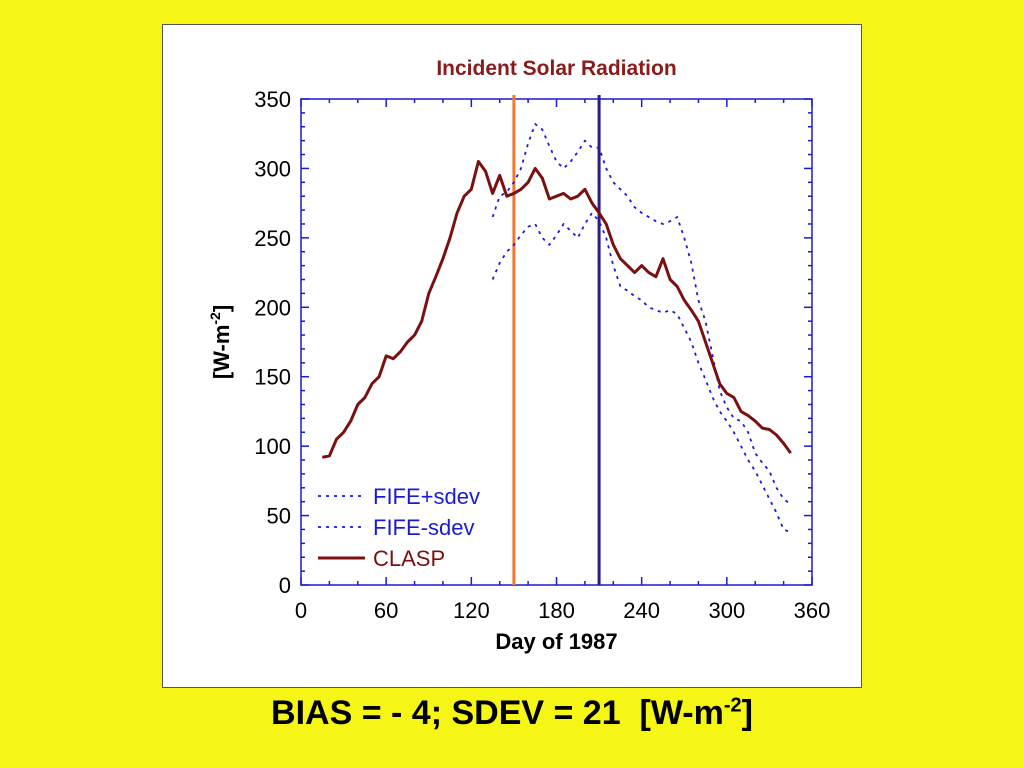  Describe the element at coordinates (221, 352) in the screenshot. I see `y-axis-label-base: [W-m` at that location.